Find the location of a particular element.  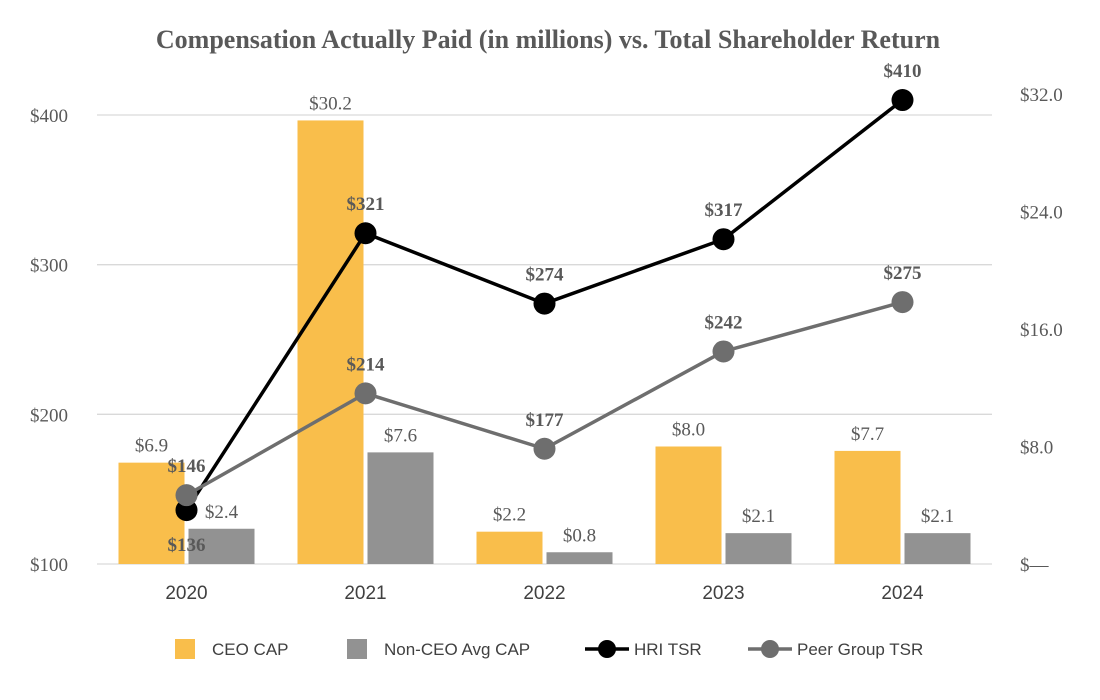

legend-hri-tsr-label: HRI TSR is located at coordinates (668, 649).